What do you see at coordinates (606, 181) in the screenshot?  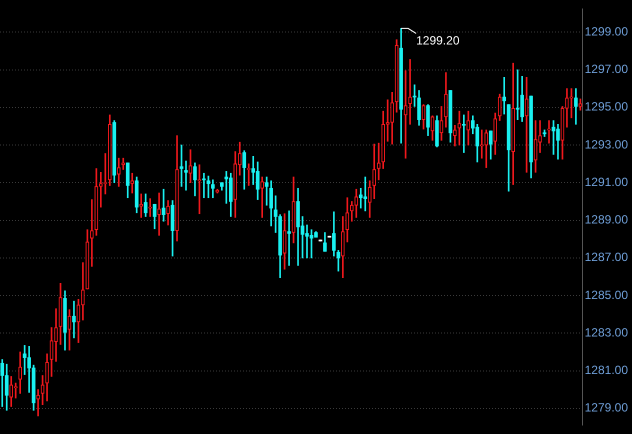 I see `y-tick-label: 1291.00` at bounding box center [606, 181].